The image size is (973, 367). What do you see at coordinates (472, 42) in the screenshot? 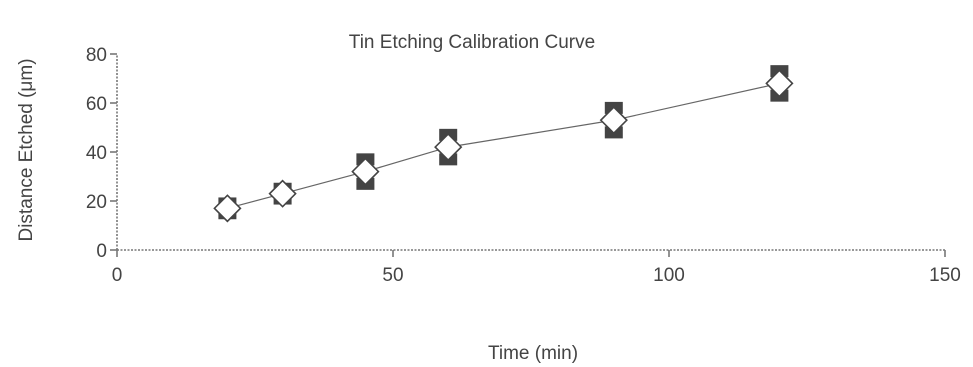
I see `chart-title: Tin Etching Calibration Curve` at bounding box center [472, 42].